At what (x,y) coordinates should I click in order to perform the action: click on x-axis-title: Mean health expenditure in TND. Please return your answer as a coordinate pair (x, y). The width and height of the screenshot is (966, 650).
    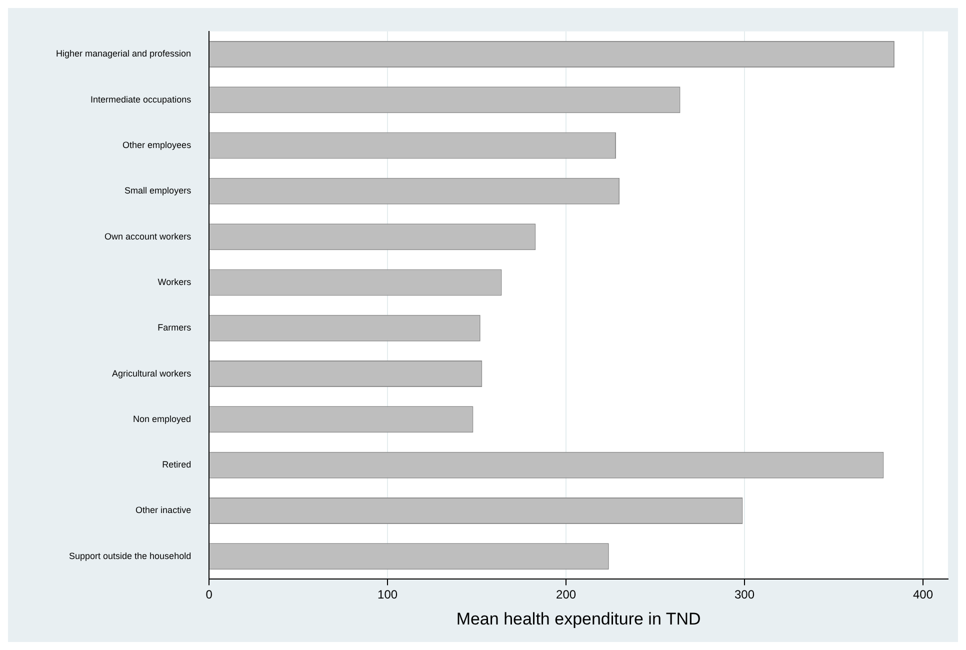
    Looking at the image, I should click on (578, 618).